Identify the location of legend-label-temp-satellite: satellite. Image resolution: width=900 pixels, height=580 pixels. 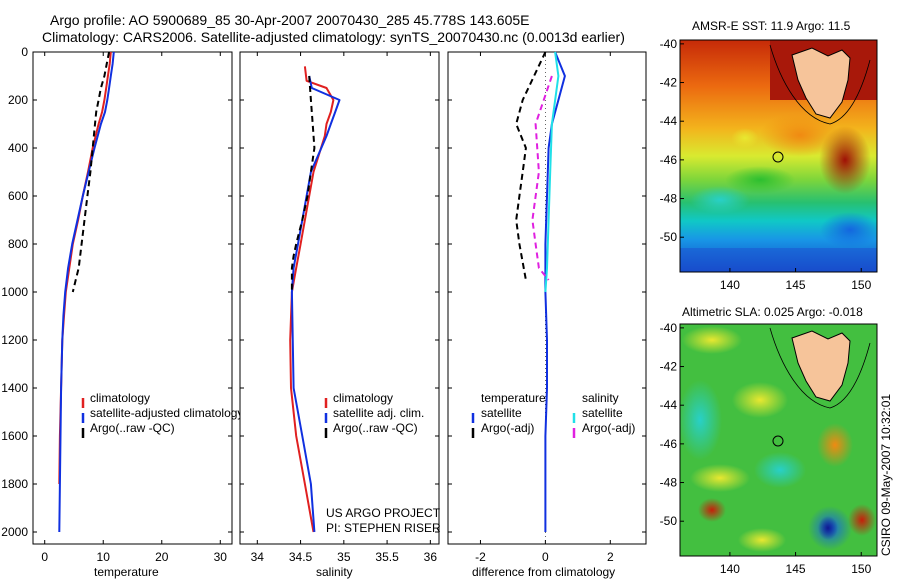
(501, 413).